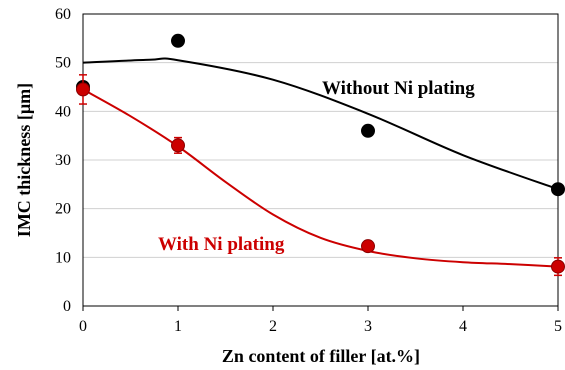 Image resolution: width=565 pixels, height=370 pixels. What do you see at coordinates (558, 326) in the screenshot?
I see `x-tick-label-5: 5` at bounding box center [558, 326].